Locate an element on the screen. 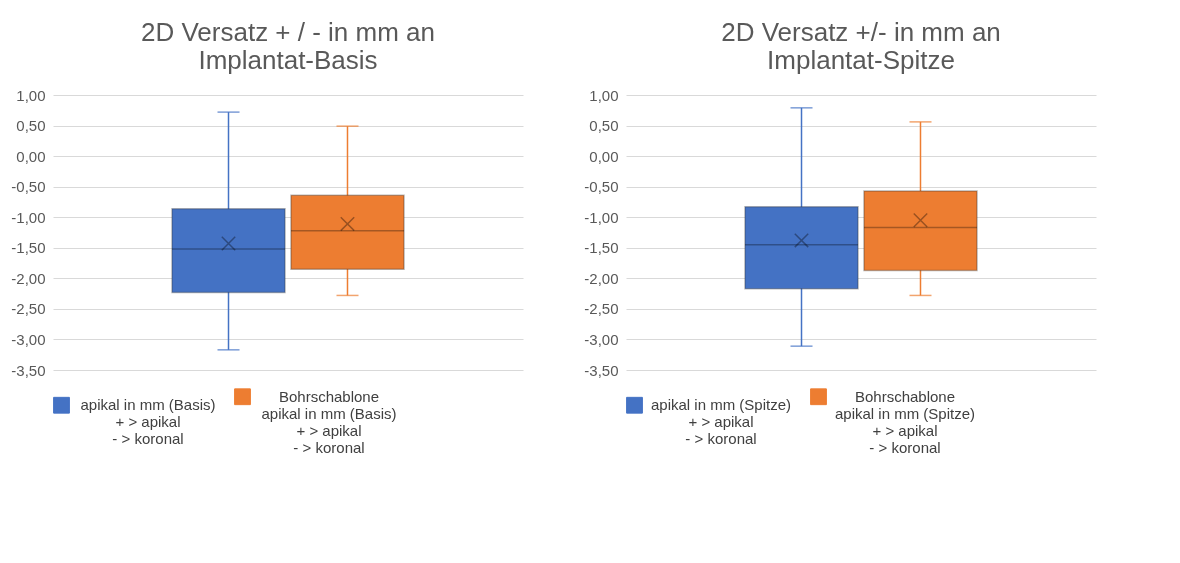 The image size is (1180, 563). chart-title: 2D Versatz +/- in mm an Implantat-Spitze is located at coordinates (861, 46).